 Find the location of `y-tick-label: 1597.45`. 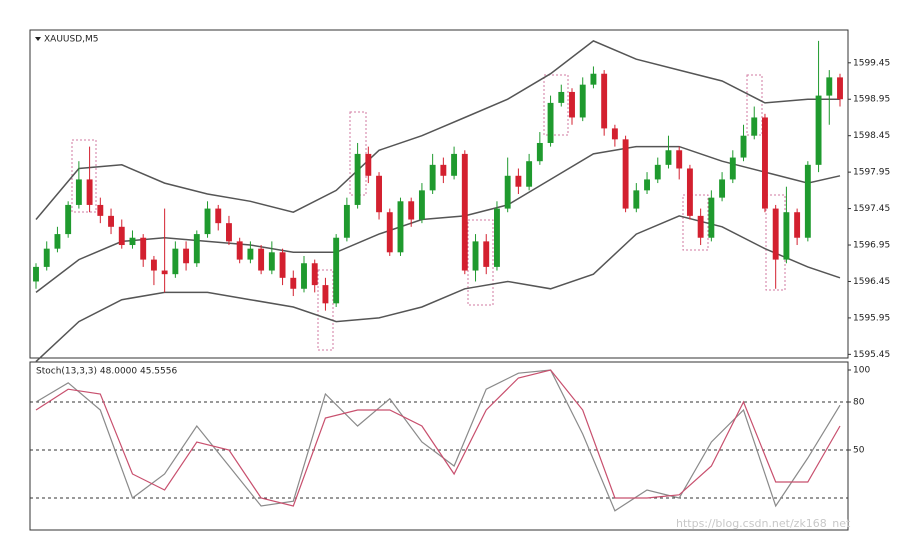

y-tick-label: 1597.45 is located at coordinates (871, 209).